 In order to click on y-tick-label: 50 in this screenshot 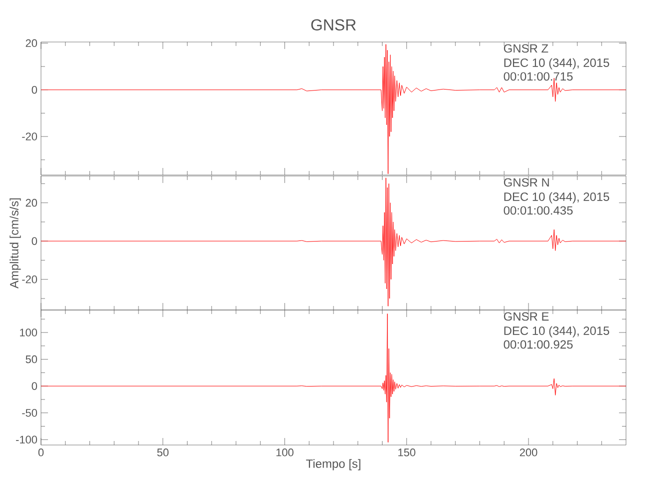, I will do `click(32, 359)`.